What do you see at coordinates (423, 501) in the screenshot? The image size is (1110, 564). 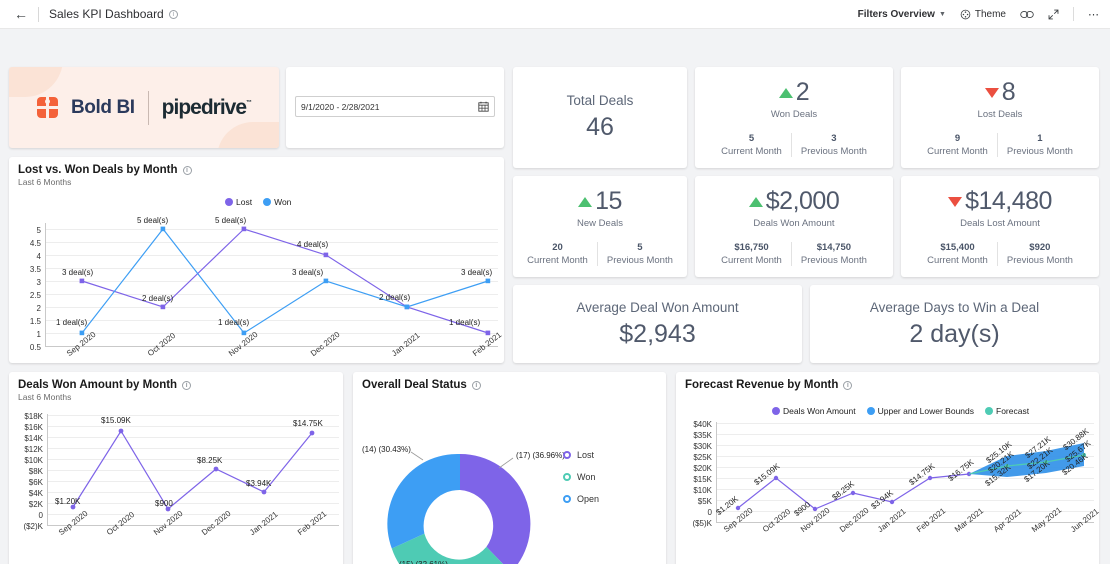 I see `donut-slice-open` at bounding box center [423, 501].